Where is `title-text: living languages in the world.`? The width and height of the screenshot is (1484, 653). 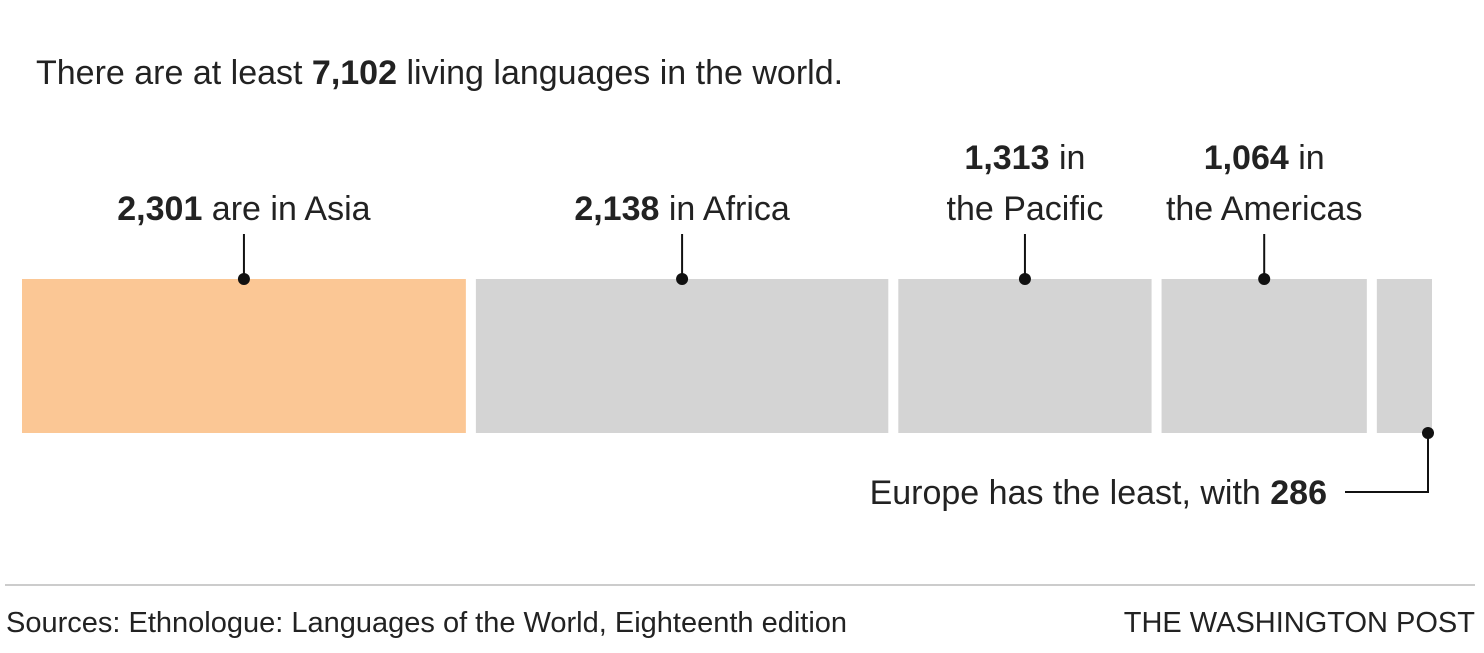 title-text: living languages in the world. is located at coordinates (620, 73).